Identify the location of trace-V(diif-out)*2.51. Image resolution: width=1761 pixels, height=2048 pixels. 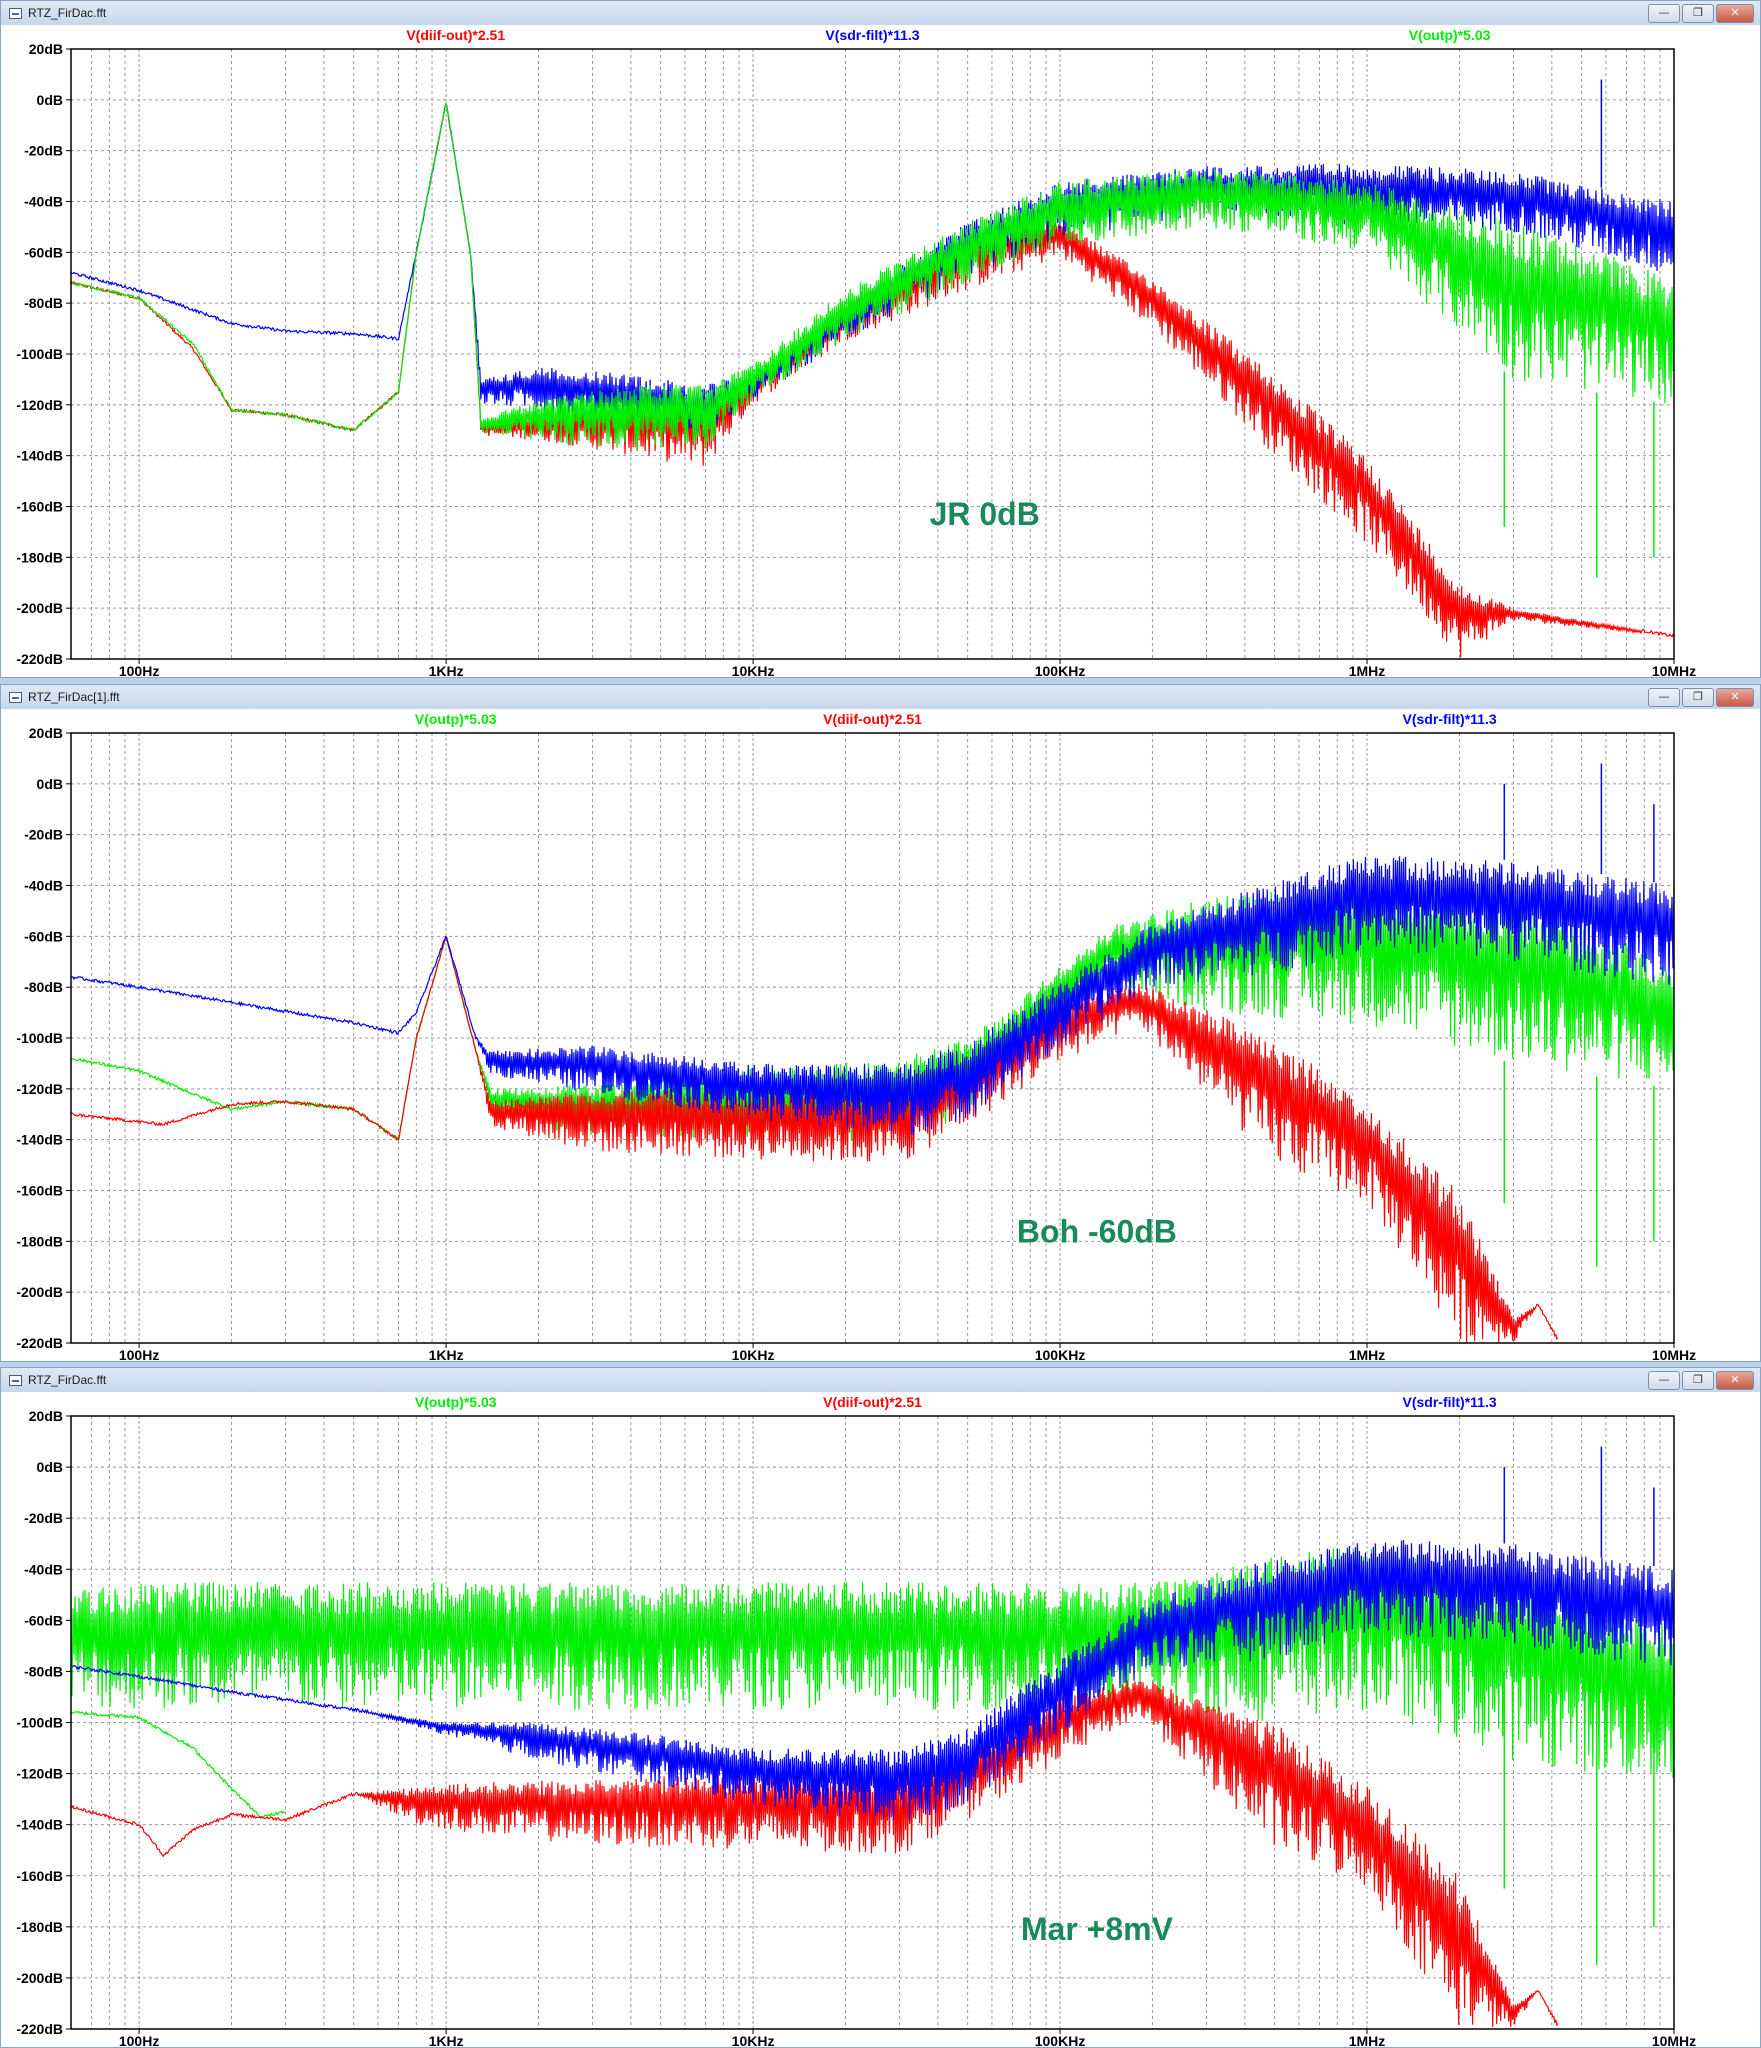
(814, 1854).